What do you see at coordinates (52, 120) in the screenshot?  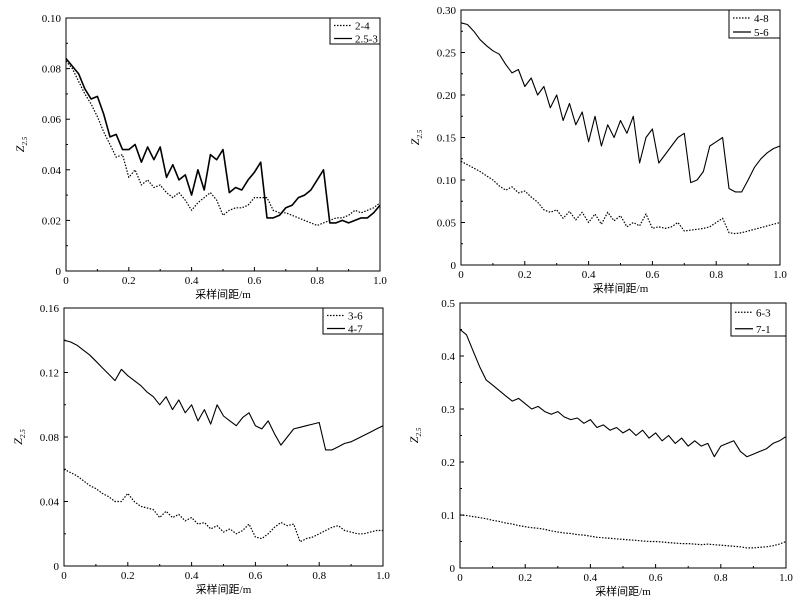 I see `y-tick-label: 0.06` at bounding box center [52, 120].